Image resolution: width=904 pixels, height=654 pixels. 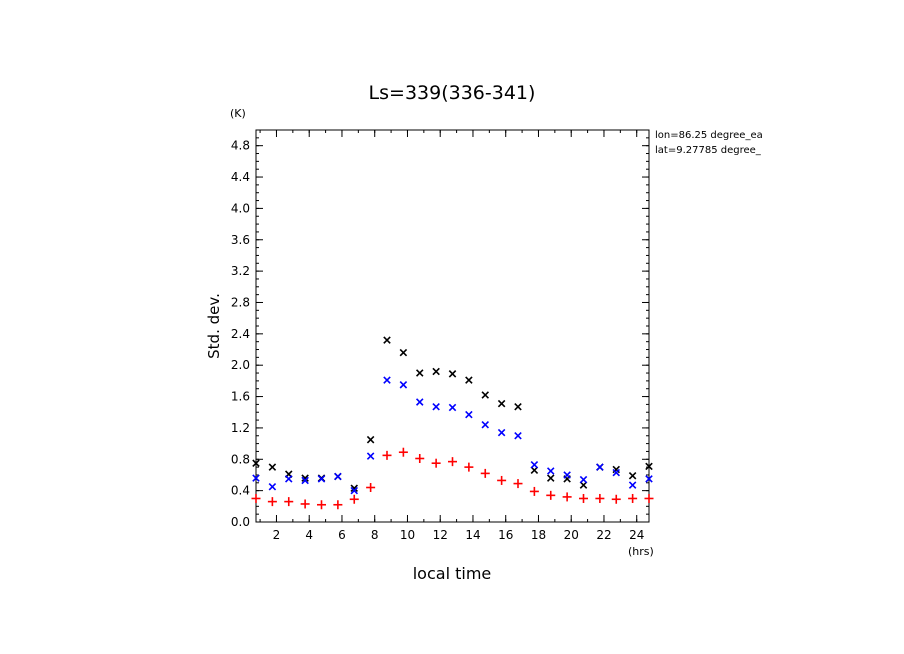 I want to click on chart-title: Ls=339(336-341), so click(x=452, y=93).